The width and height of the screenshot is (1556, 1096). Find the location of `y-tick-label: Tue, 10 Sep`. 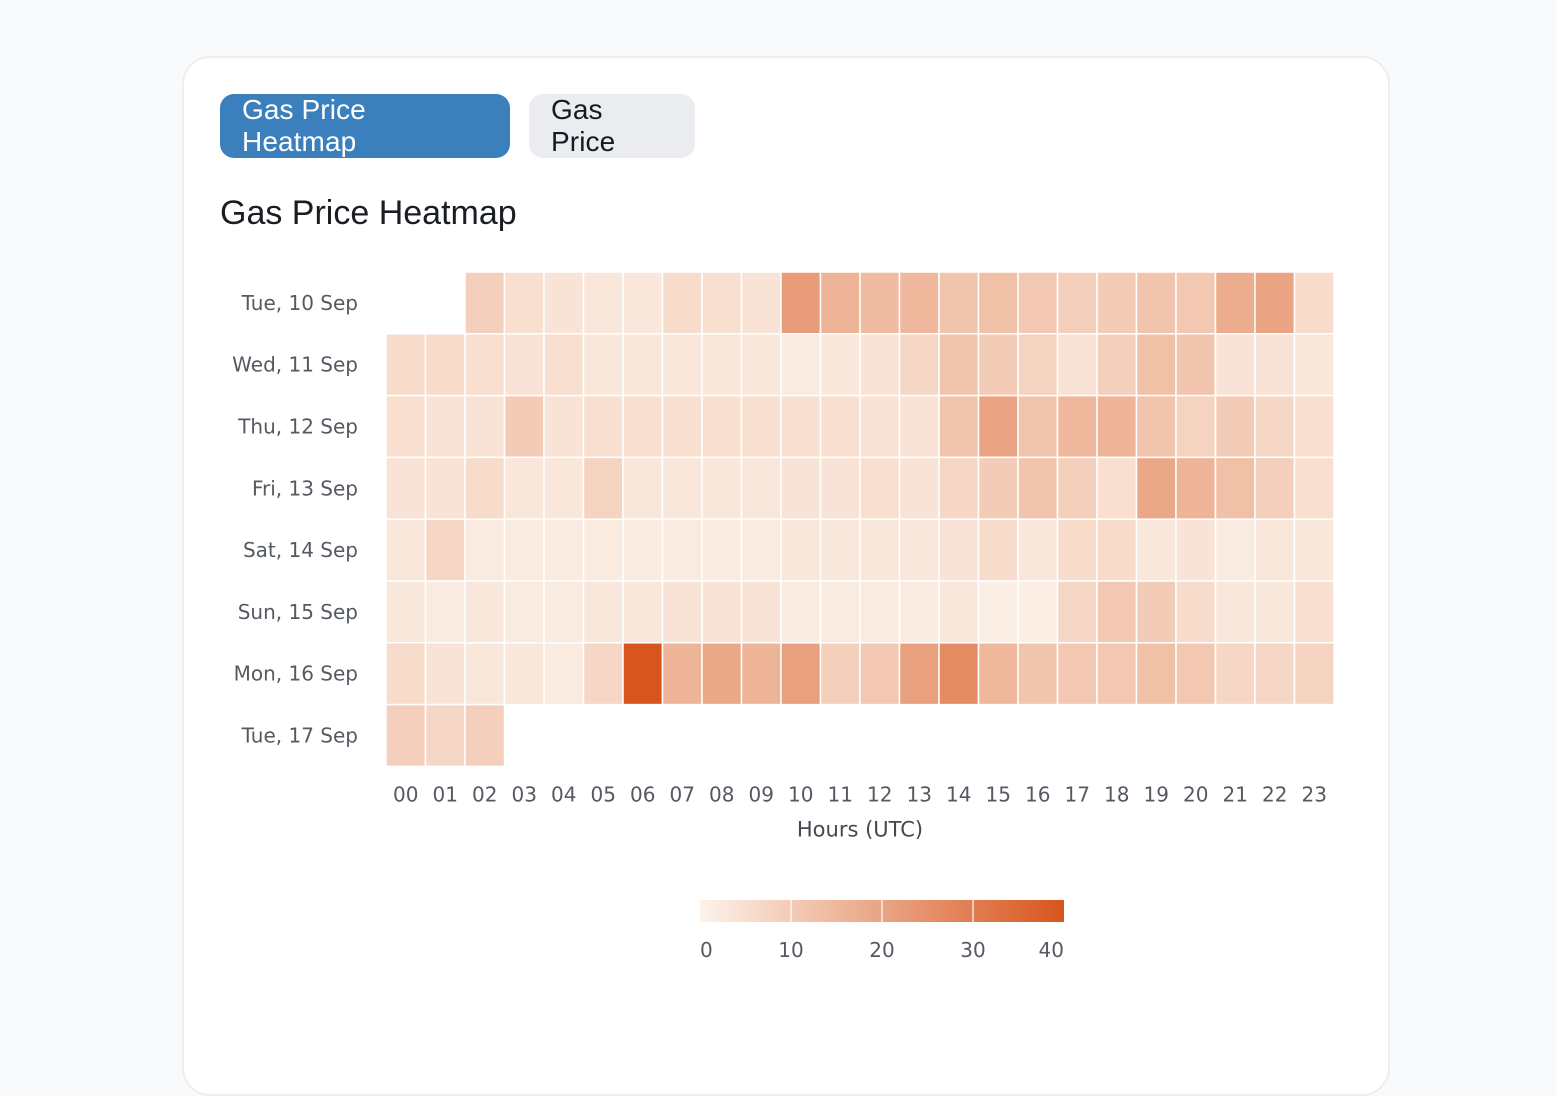

y-tick-label: Tue, 10 Sep is located at coordinates (299, 303).